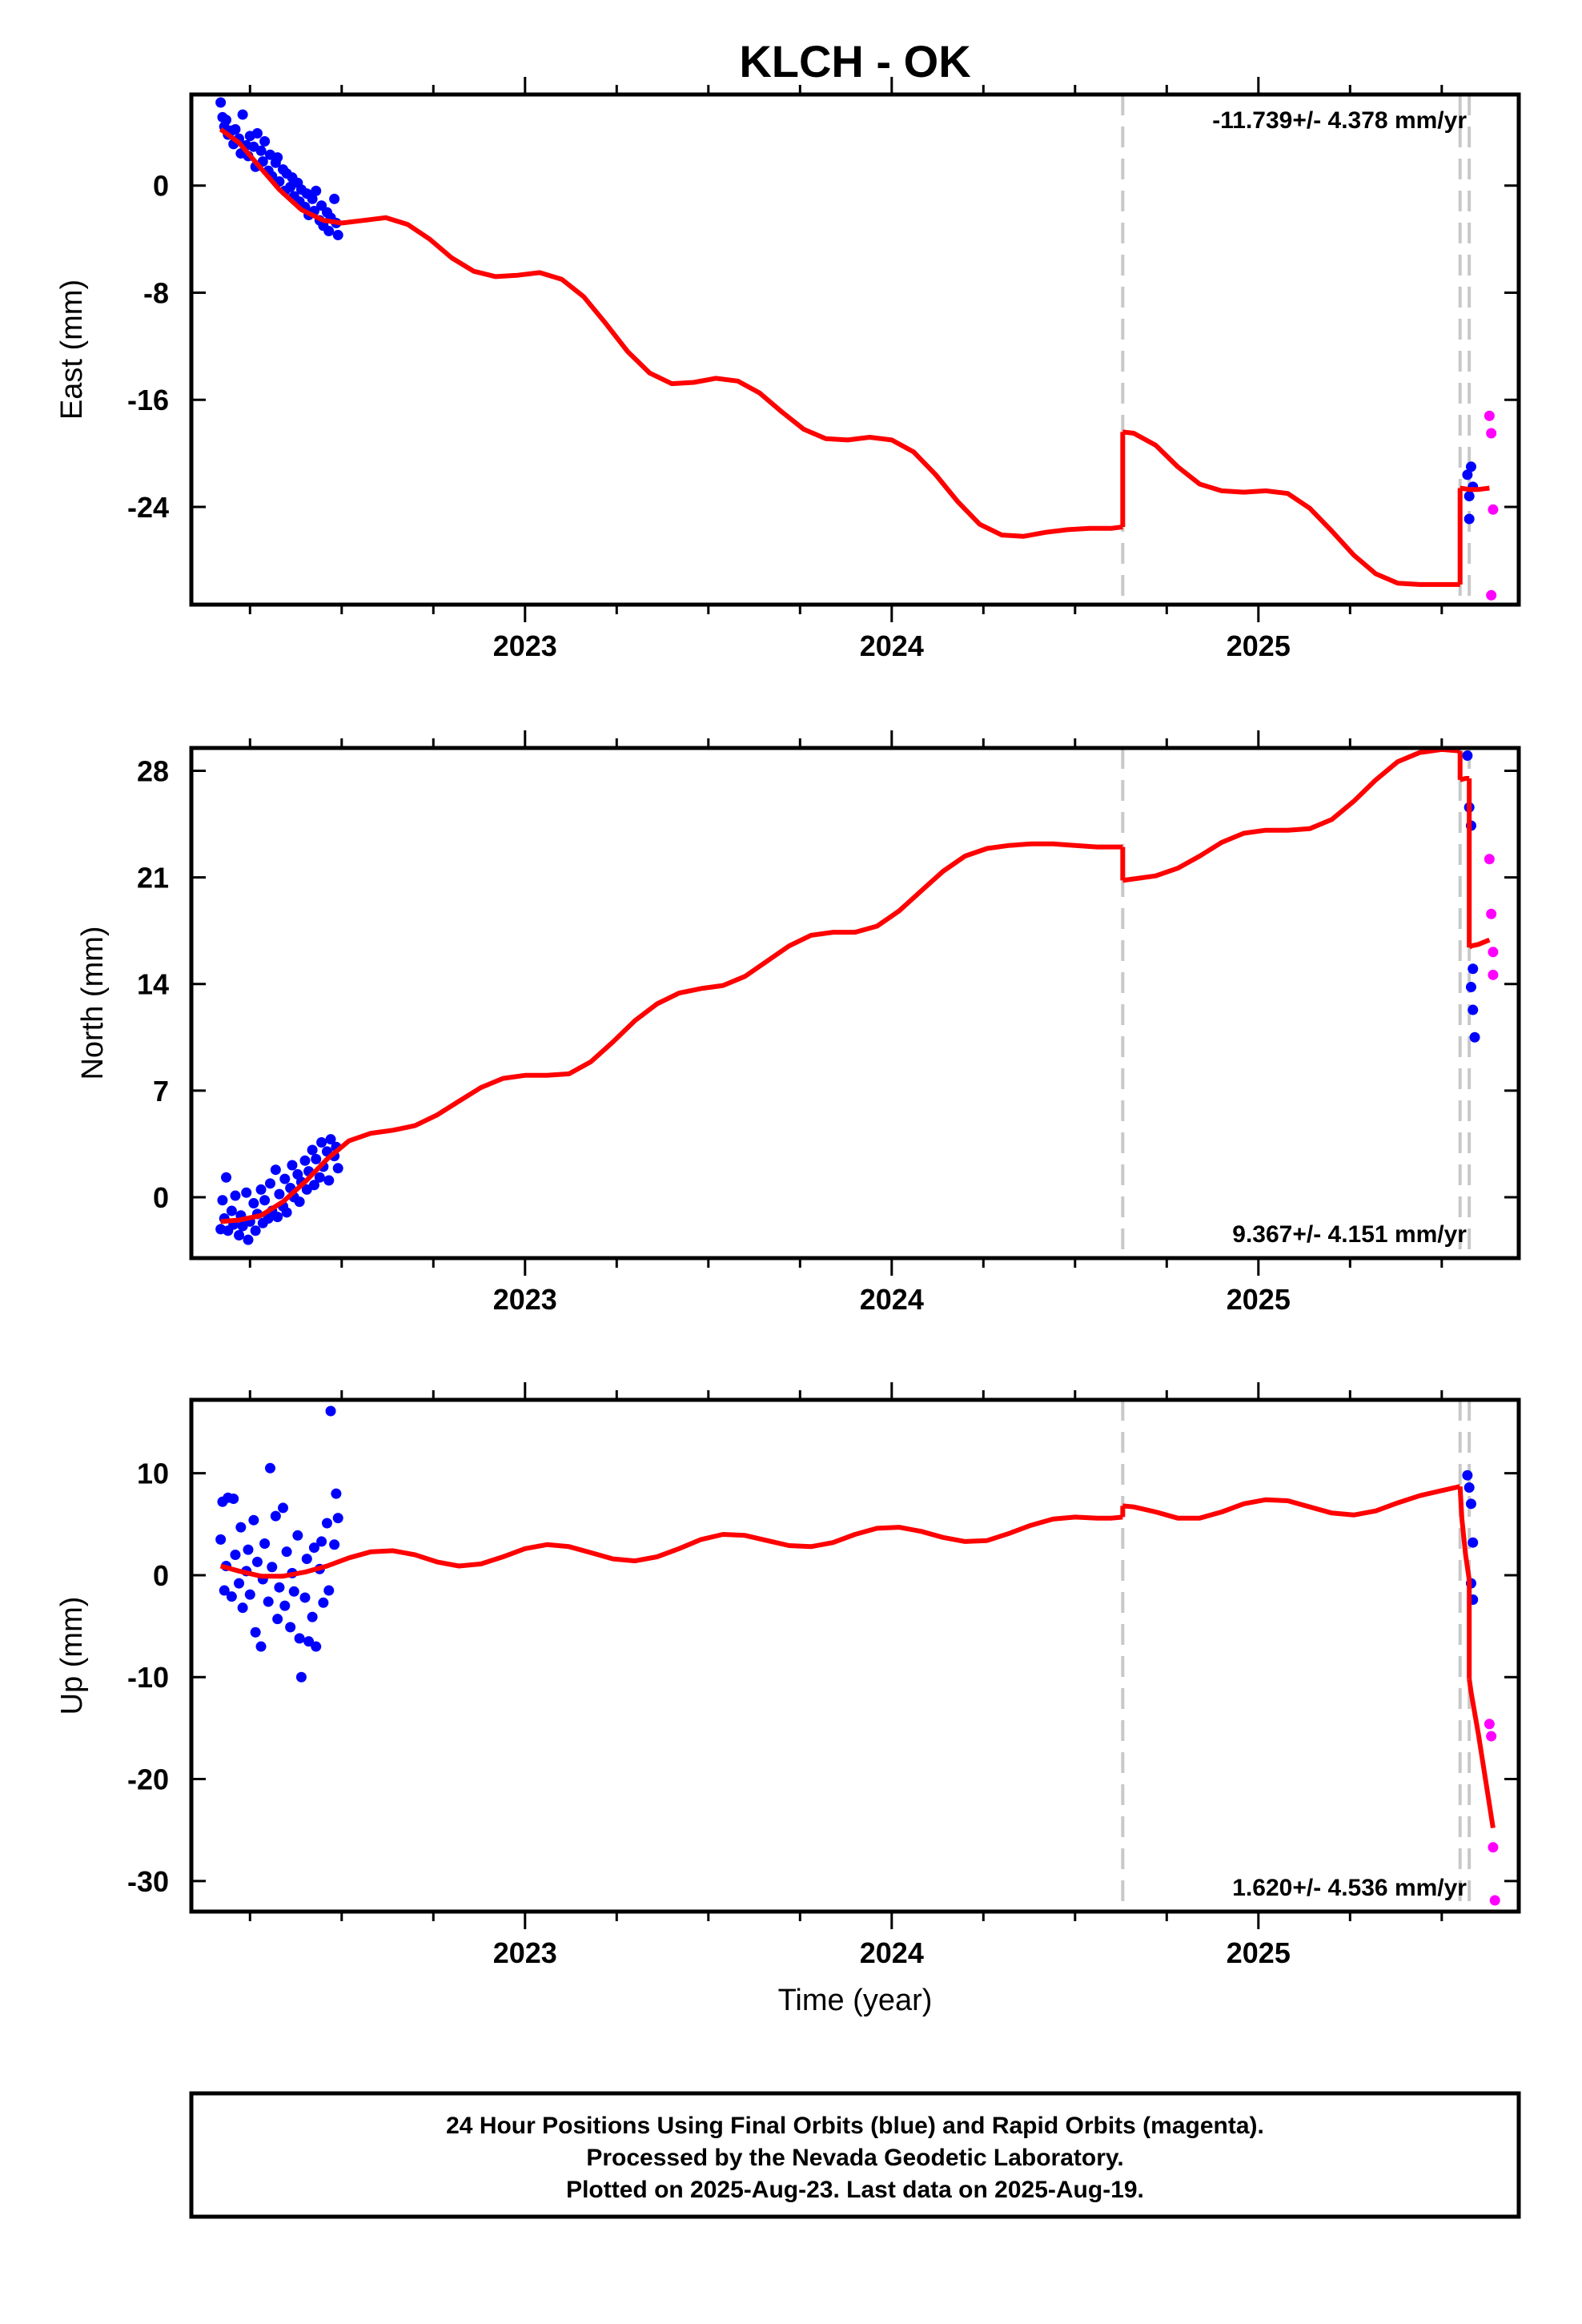 Image resolution: width=1582 pixels, height=2324 pixels. What do you see at coordinates (525, 645) in the screenshot?
I see `east-xtick-label: 2023` at bounding box center [525, 645].